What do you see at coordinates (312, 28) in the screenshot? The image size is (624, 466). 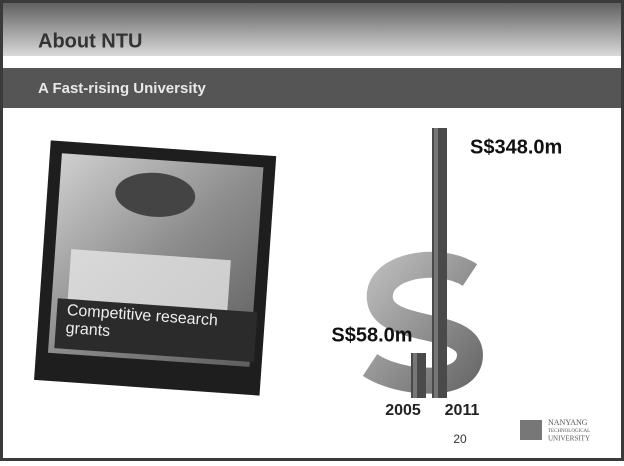 I see `title-bar` at bounding box center [312, 28].